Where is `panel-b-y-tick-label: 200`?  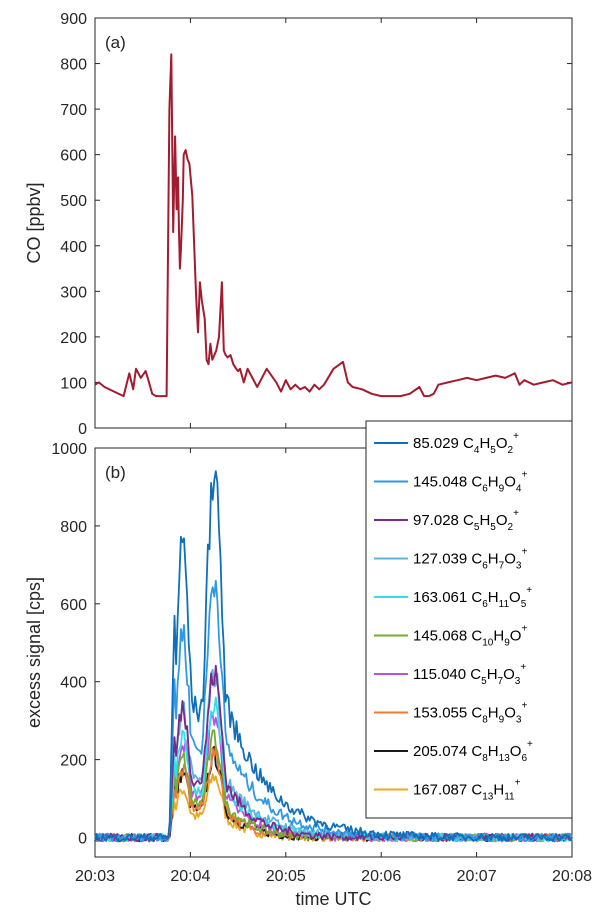
panel-b-y-tick-label: 200 is located at coordinates (73, 761).